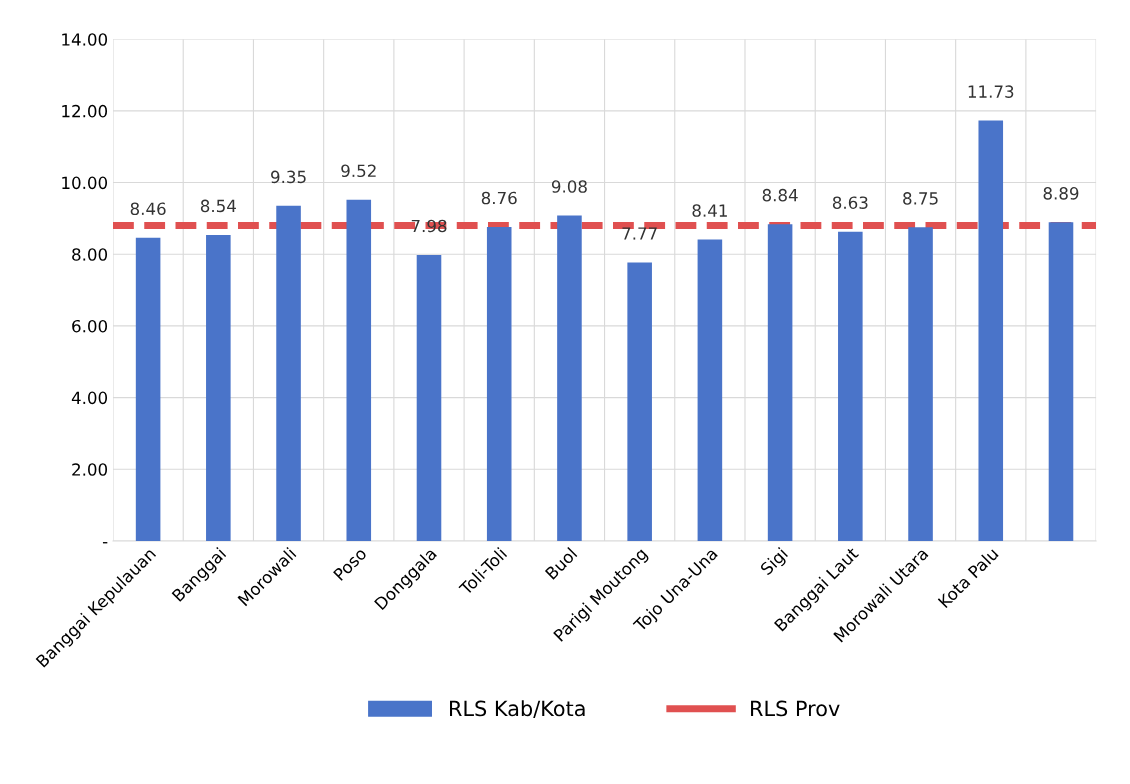  Describe the element at coordinates (90, 469) in the screenshot. I see `y-tick-label: 2.00` at that location.